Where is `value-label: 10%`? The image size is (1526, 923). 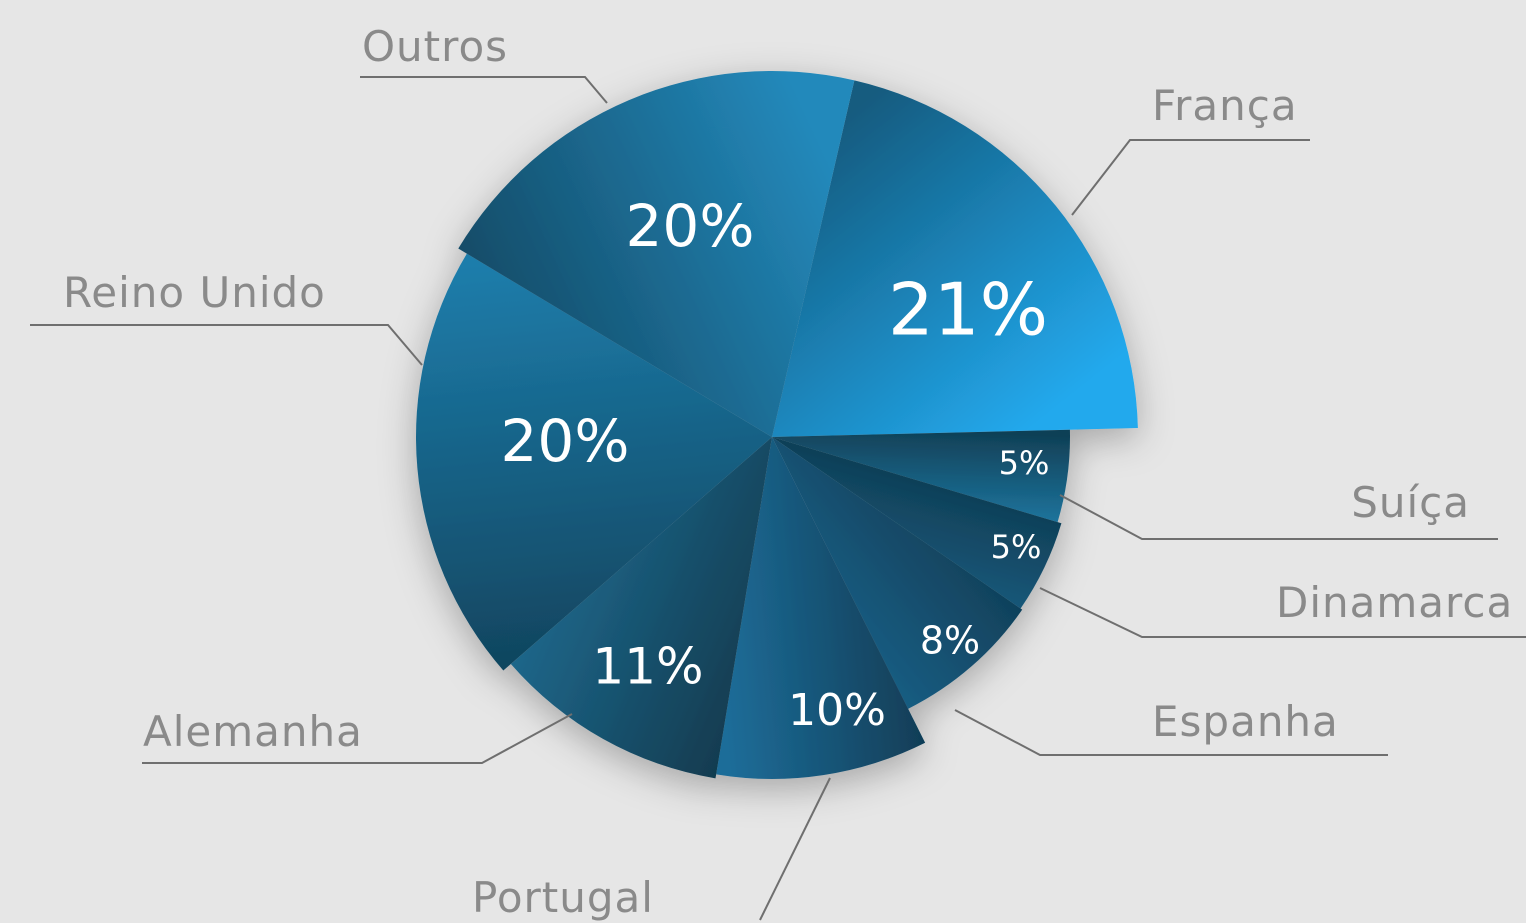 value-label: 10% is located at coordinates (837, 710).